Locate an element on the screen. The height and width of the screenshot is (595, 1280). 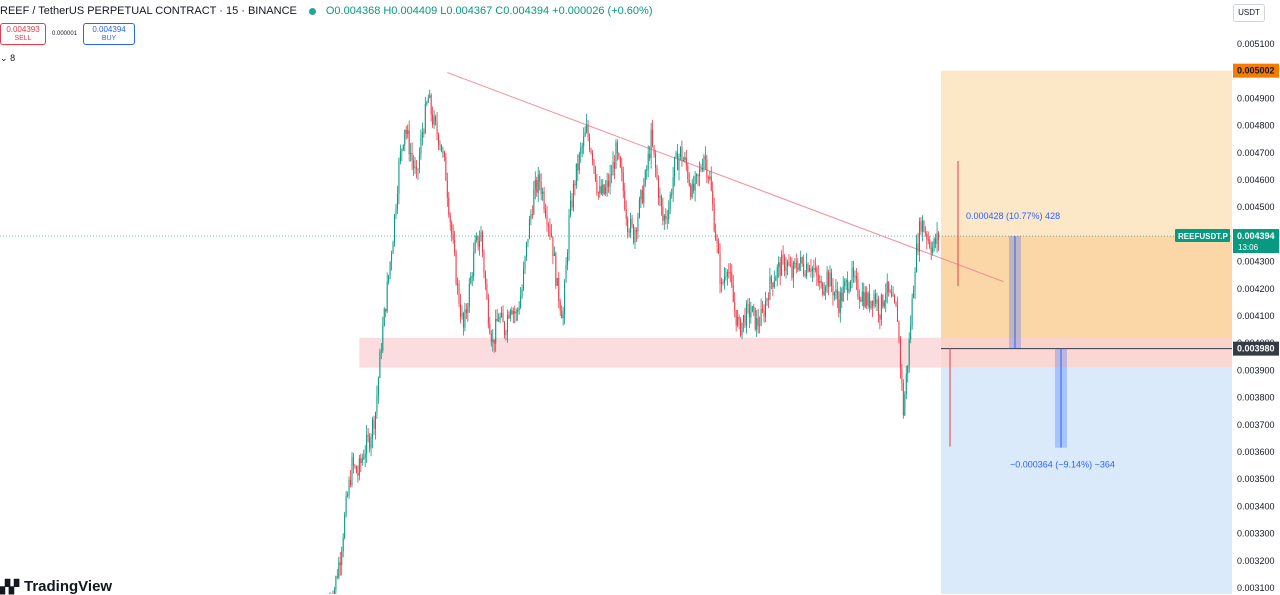
y-tick-label: 0.003300 is located at coordinates (1256, 534).